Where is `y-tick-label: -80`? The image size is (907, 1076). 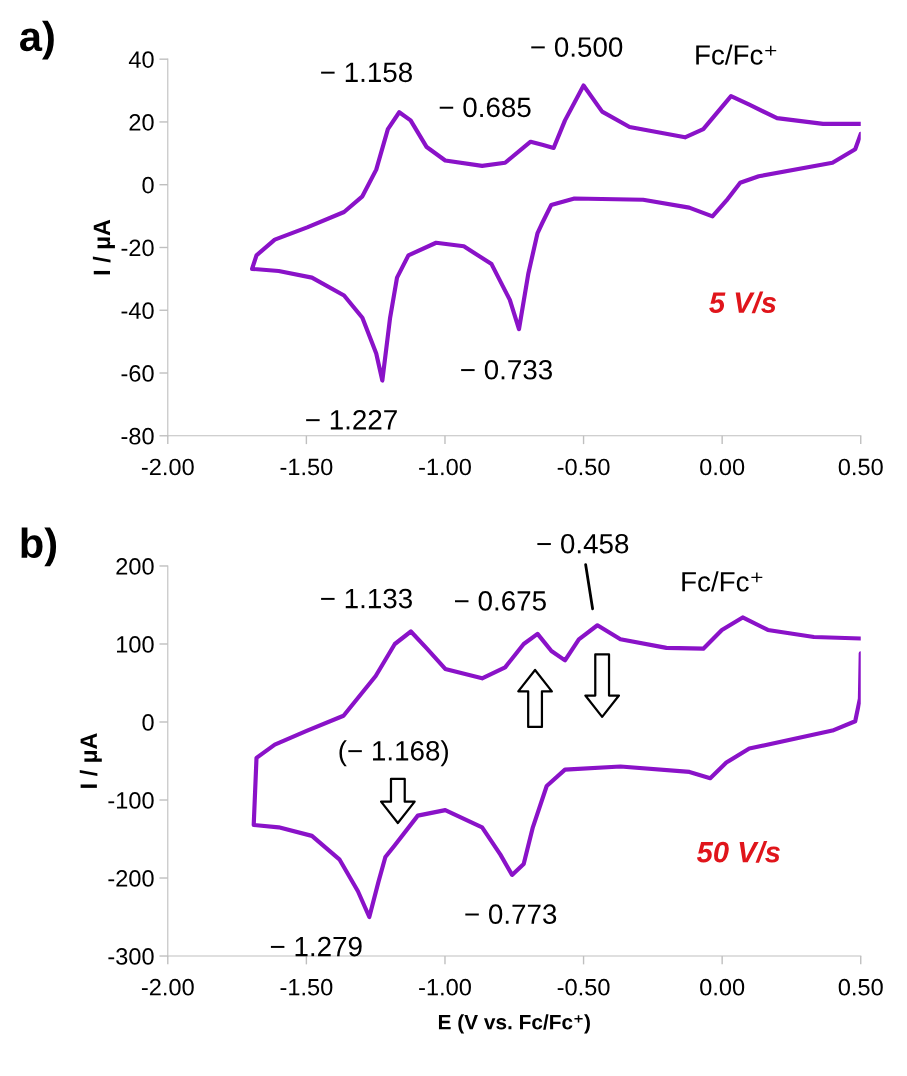 y-tick-label: -80 is located at coordinates (137, 436).